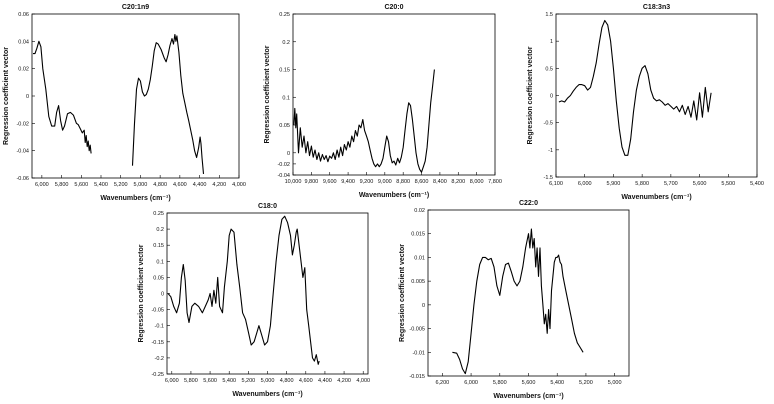 The image size is (774, 404). What do you see at coordinates (418, 353) in the screenshot?
I see `y-tick-label: -0.01` at bounding box center [418, 353].